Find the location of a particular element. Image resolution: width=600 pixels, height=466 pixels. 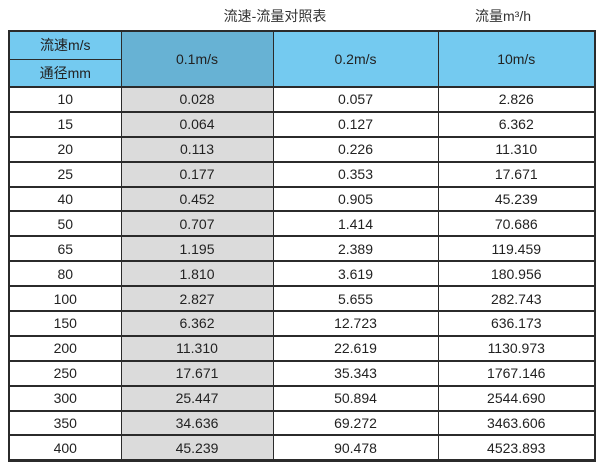

flow-value-cell: 50.894 is located at coordinates (355, 398).